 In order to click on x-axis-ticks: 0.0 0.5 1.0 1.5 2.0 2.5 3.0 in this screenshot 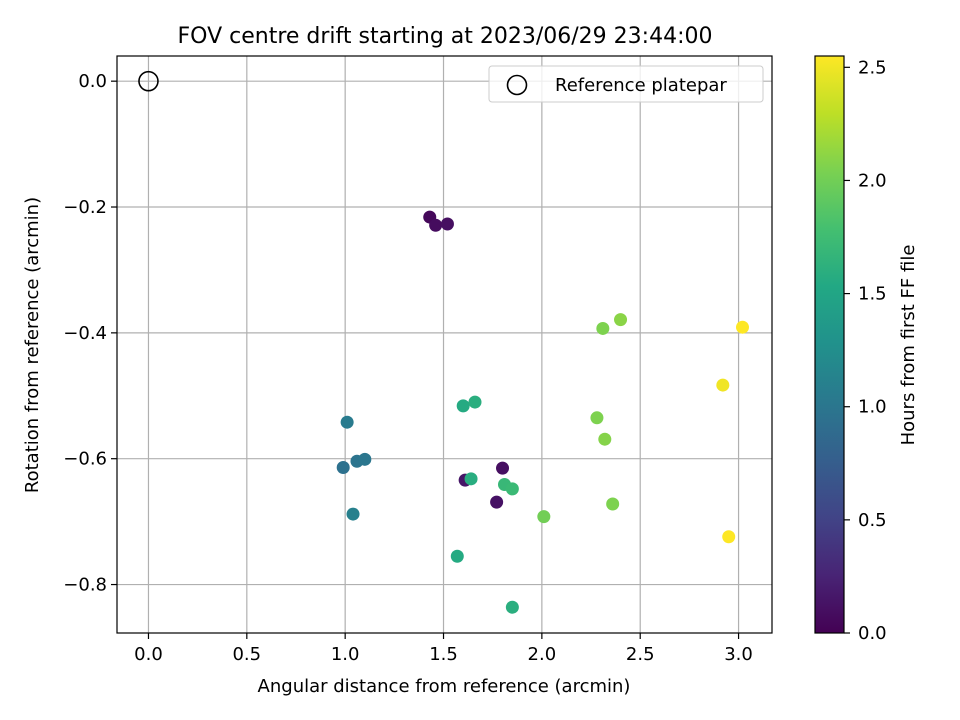, I will do `click(443, 649)`.